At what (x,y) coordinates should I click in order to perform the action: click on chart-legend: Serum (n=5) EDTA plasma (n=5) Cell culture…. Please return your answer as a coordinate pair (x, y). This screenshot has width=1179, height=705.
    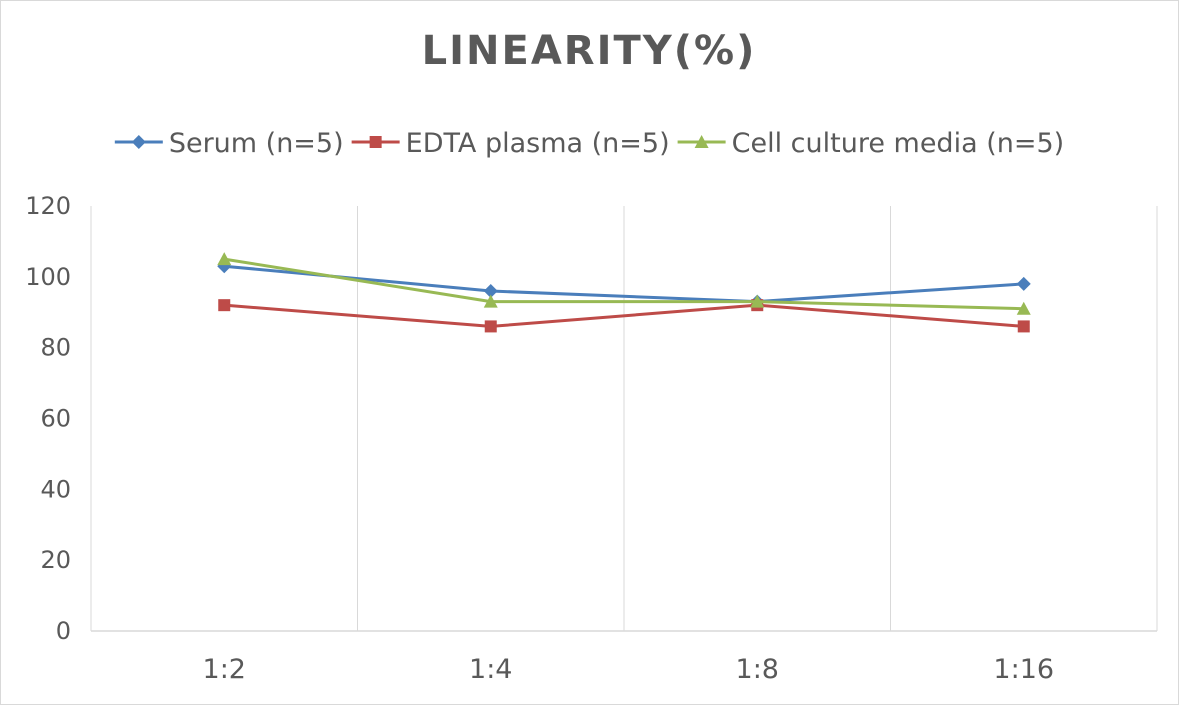
    Looking at the image, I should click on (589, 143).